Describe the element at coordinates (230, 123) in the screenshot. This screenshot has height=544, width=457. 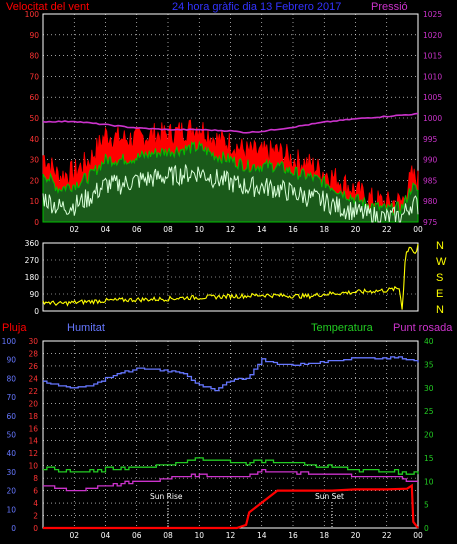
I see `pressure-line` at that location.